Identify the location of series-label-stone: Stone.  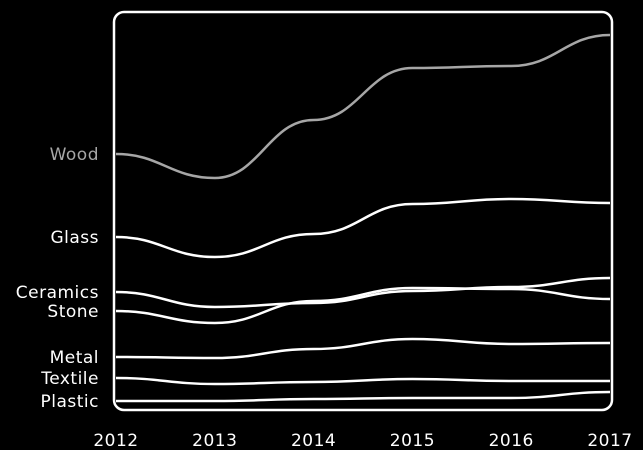
(73, 312).